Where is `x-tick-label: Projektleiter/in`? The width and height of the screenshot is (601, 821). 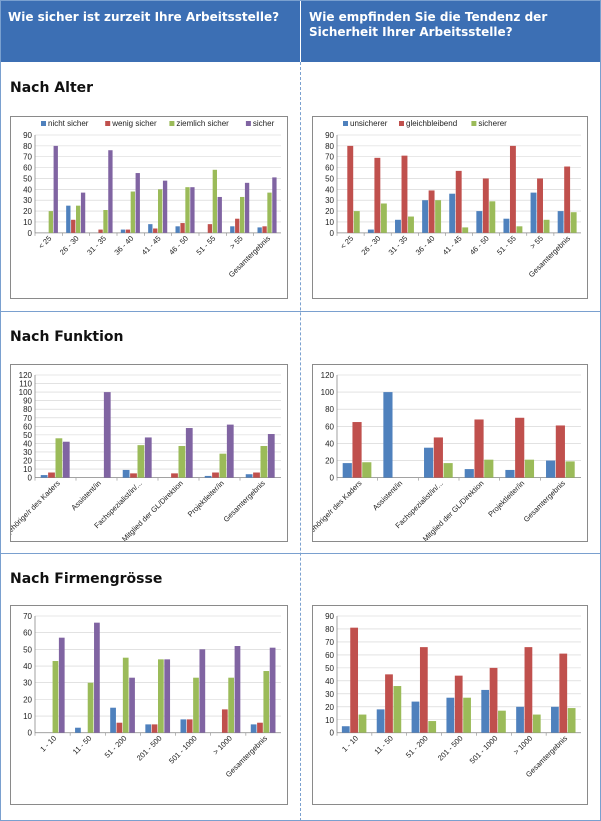
x-tick-label: Projektleiter/in is located at coordinates (206, 499).